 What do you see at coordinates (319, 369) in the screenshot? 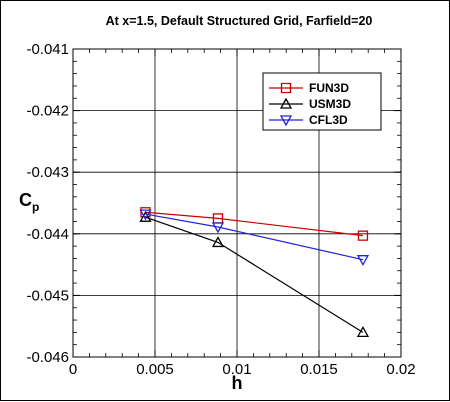
I see `x-tick-label: 0.015` at bounding box center [319, 369].